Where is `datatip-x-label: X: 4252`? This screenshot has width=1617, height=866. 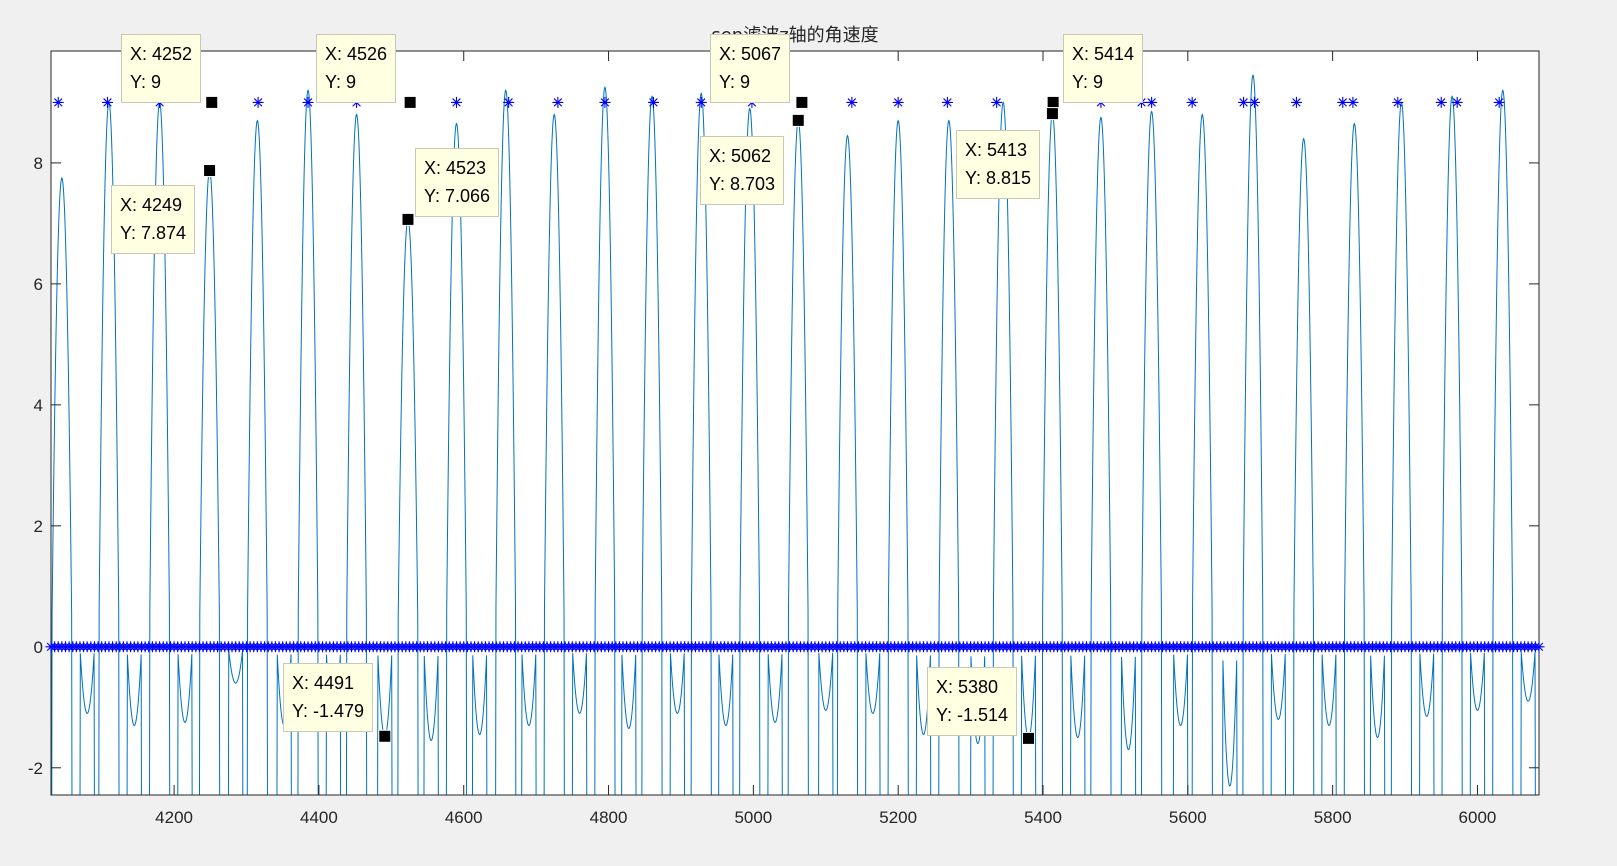
datatip-x-label: X: 4252 is located at coordinates (161, 54).